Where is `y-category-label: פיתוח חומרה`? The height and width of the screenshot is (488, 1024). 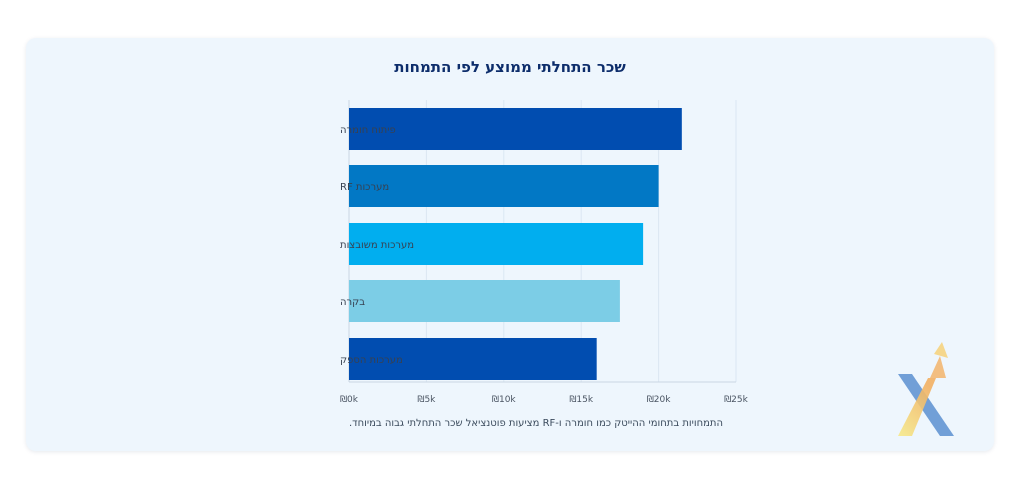
y-category-label: פיתוח חומרה is located at coordinates (368, 130).